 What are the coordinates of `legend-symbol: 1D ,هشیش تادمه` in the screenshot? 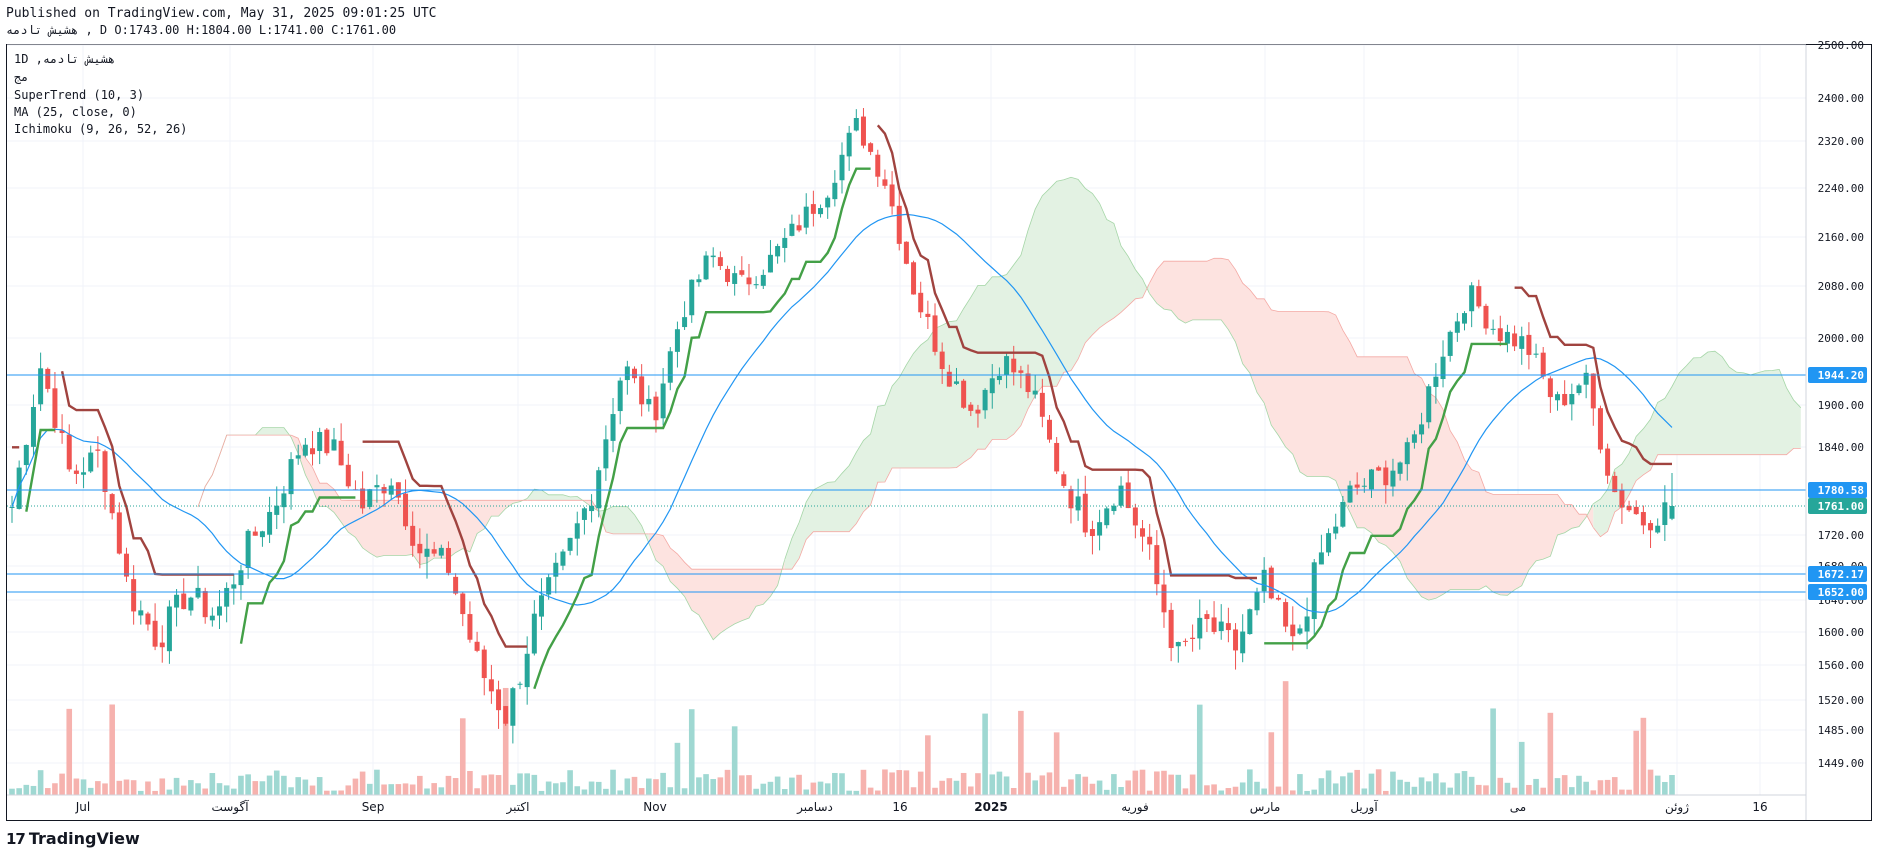 It's located at (65, 59).